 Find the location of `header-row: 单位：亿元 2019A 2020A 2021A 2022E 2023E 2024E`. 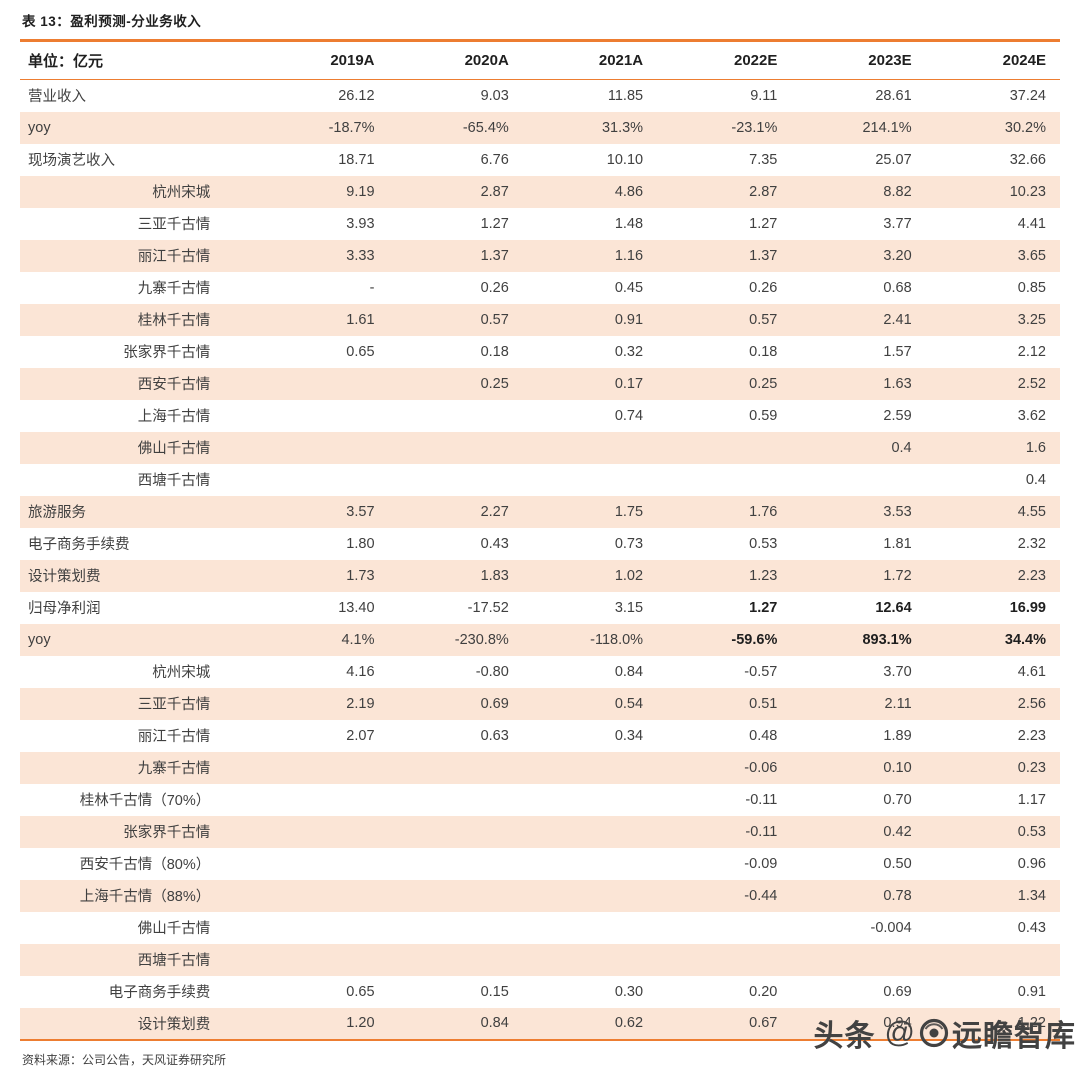

header-row: 单位：亿元 2019A 2020A 2021A 2022E 2023E 2024E is located at coordinates (540, 59).